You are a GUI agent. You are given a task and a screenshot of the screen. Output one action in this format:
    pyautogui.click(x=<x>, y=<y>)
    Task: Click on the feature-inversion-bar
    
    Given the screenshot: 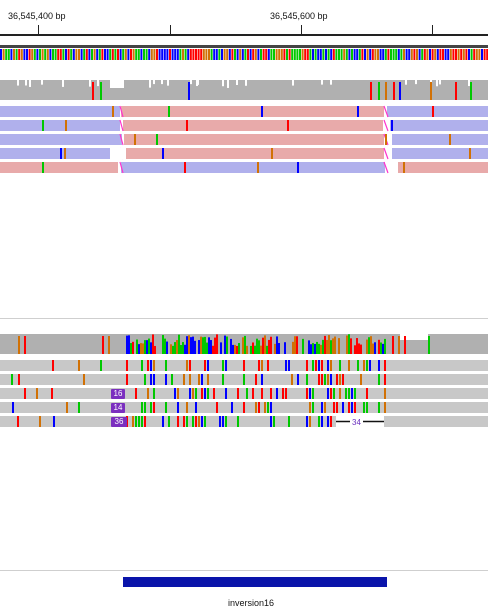 What is the action you would take?
    pyautogui.click(x=255, y=582)
    